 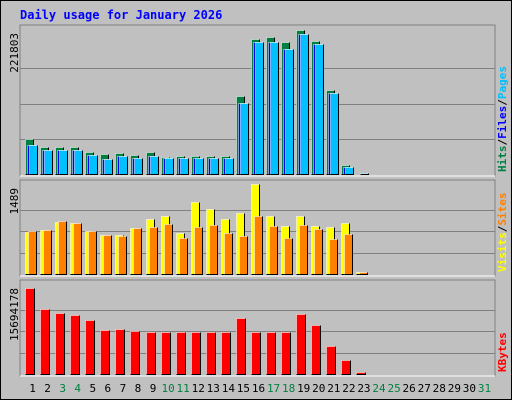 I want to click on bar-pages-day-11-face, so click(x=184, y=166).